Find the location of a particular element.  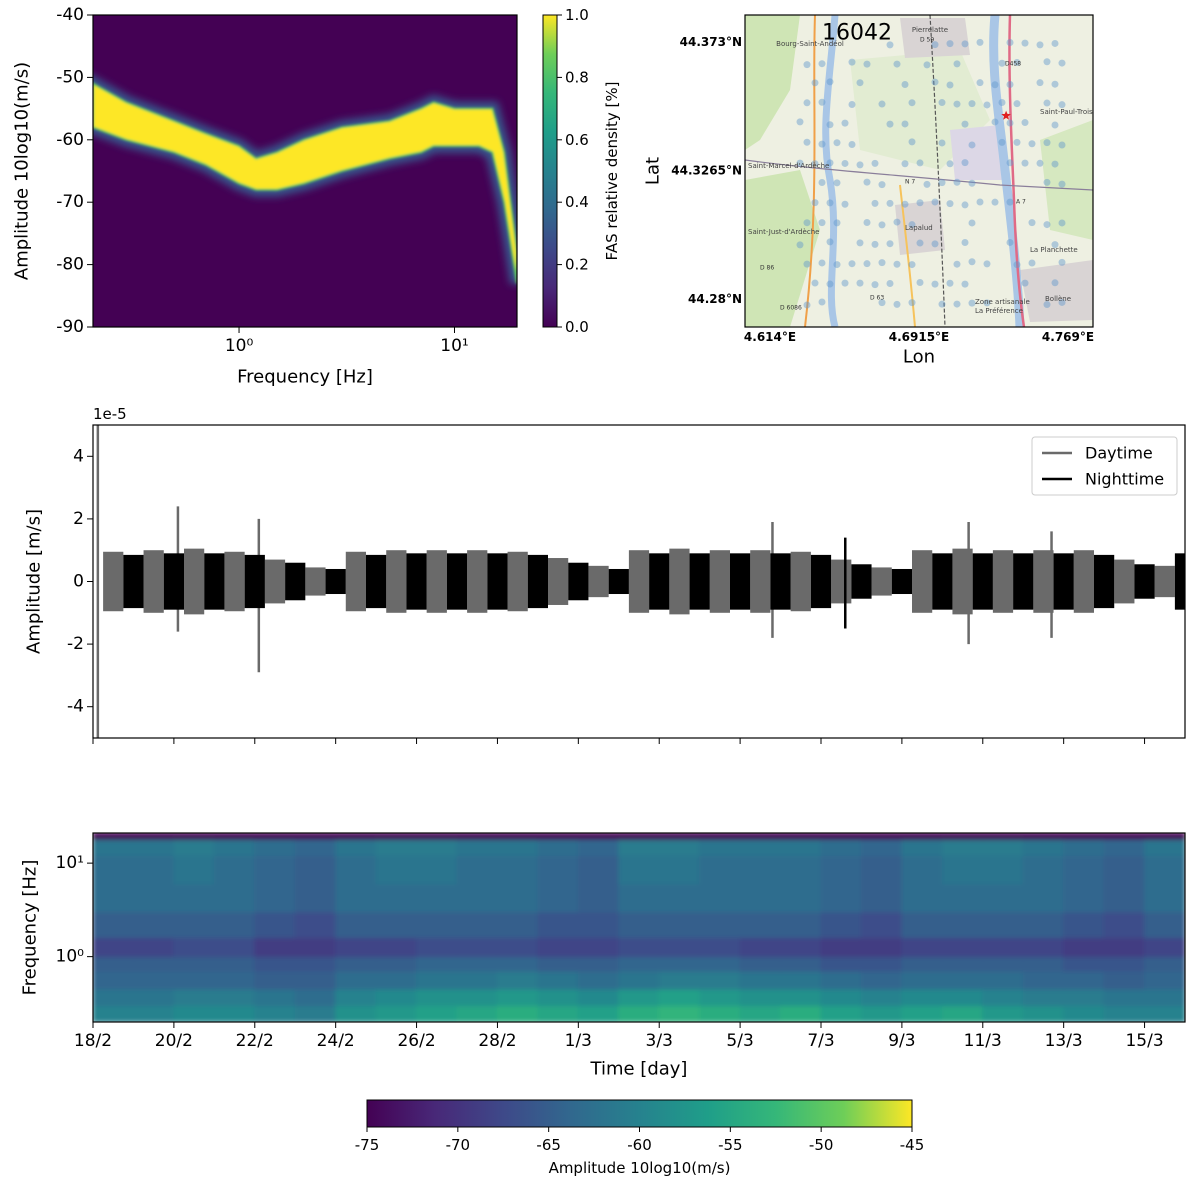

y-tick-label: 44.373°N is located at coordinates (711, 42).